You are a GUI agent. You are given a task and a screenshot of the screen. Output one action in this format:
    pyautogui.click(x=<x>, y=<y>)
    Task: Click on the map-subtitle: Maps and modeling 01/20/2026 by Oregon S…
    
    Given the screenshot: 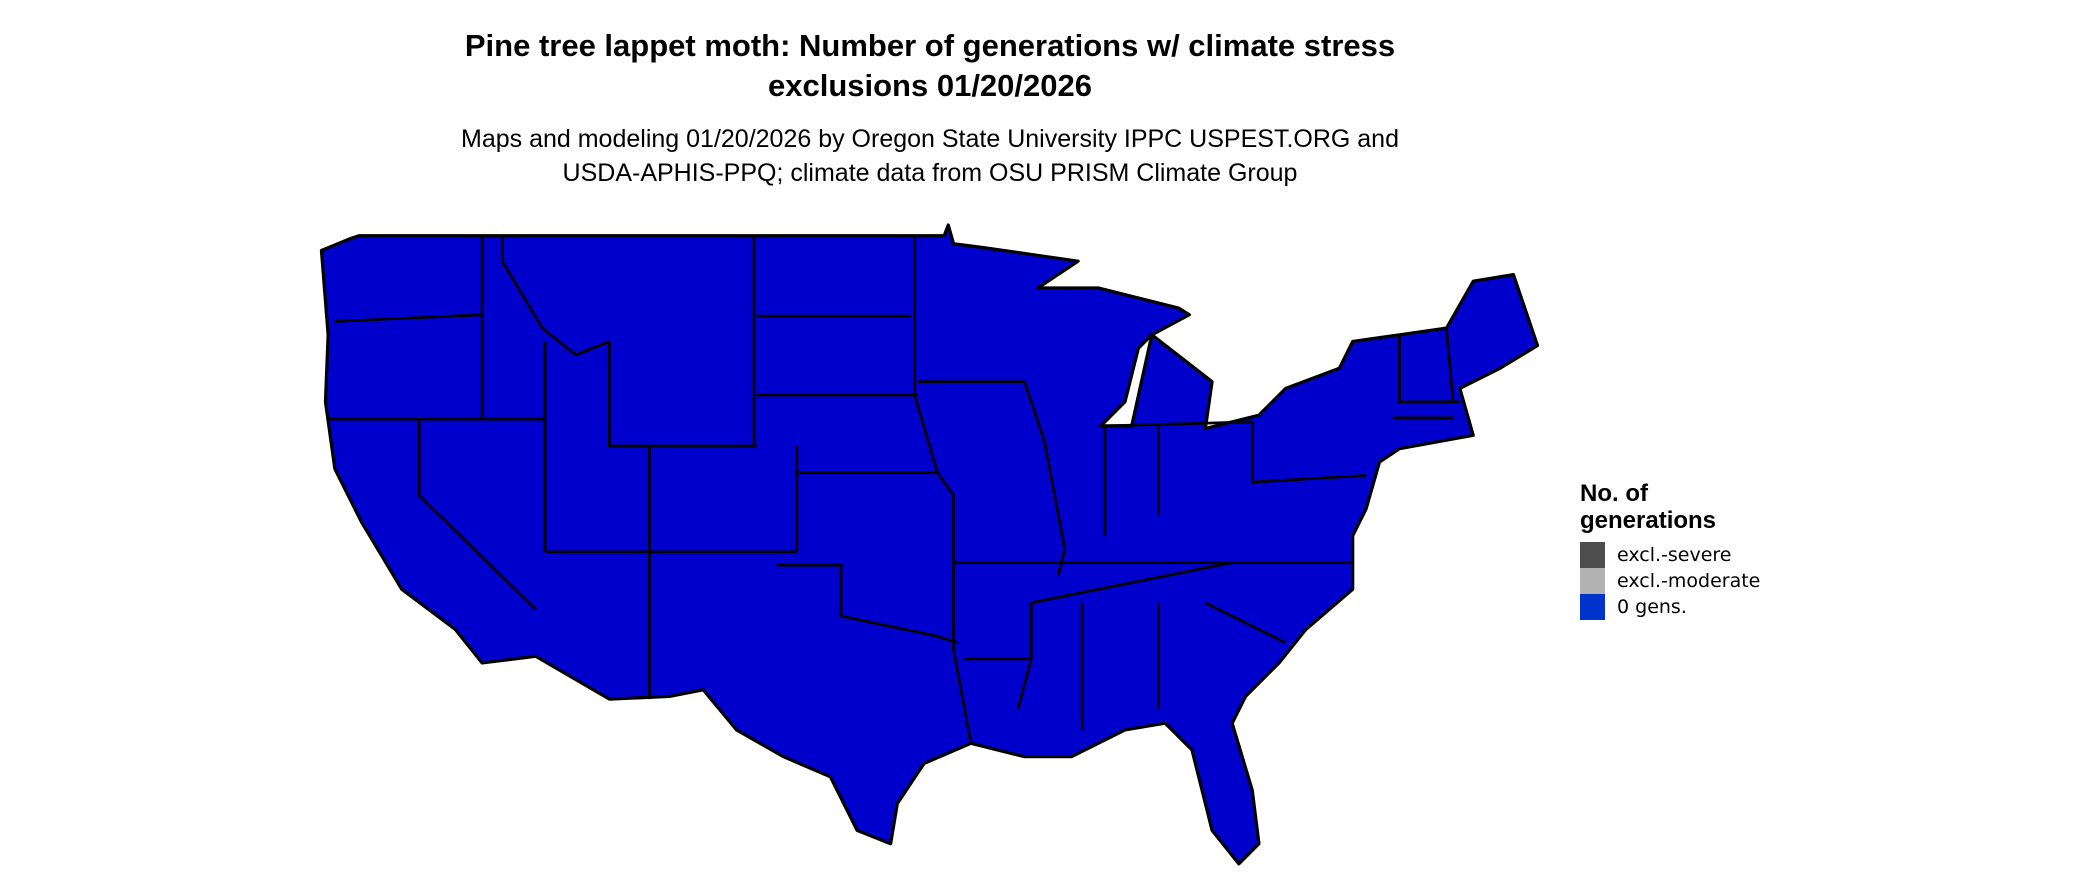 What is the action you would take?
    pyautogui.click(x=930, y=156)
    